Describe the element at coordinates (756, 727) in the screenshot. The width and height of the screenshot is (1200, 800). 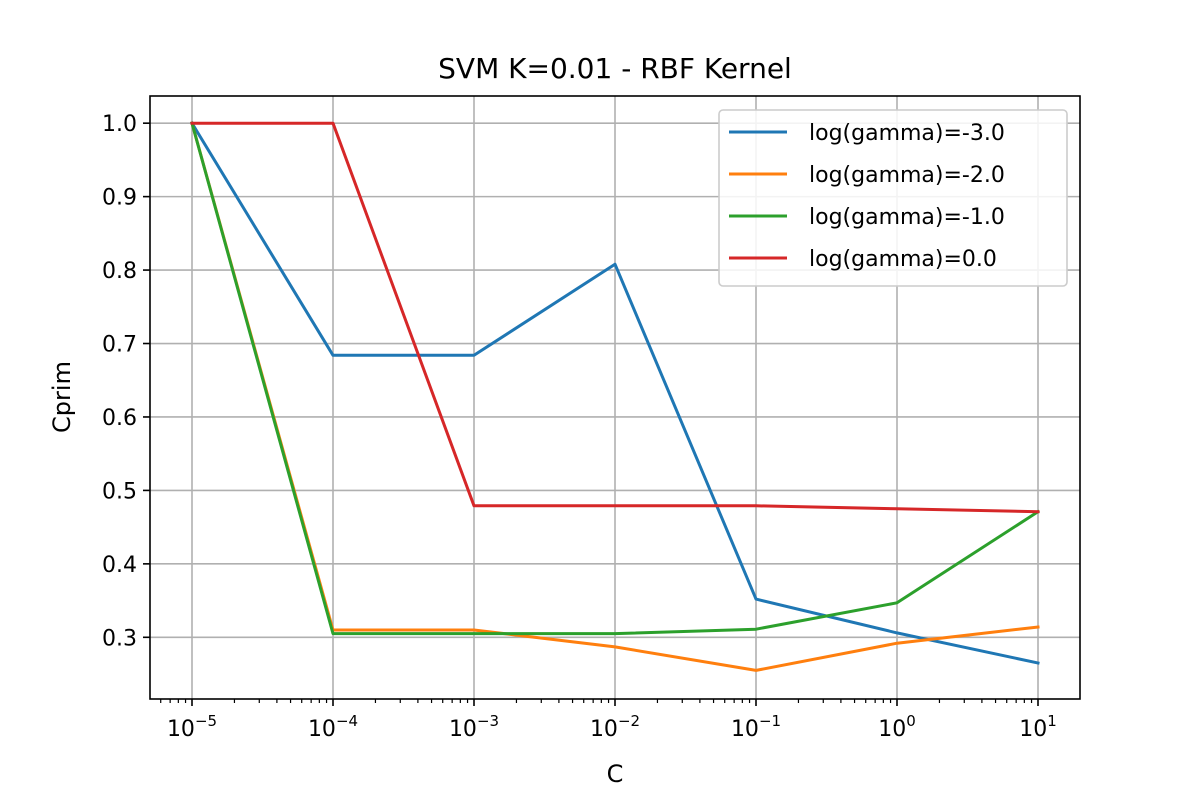
I see `x-tick-label: 10⁻¹` at that location.